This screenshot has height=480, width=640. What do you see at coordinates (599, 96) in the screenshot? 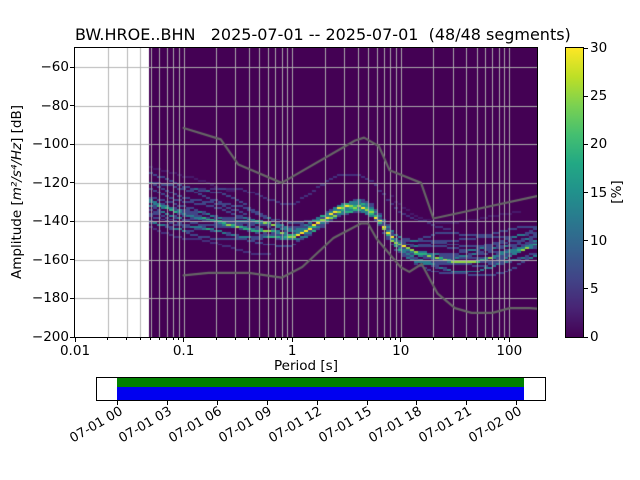
I see `colorbar-tick-label: 25` at bounding box center [599, 96].